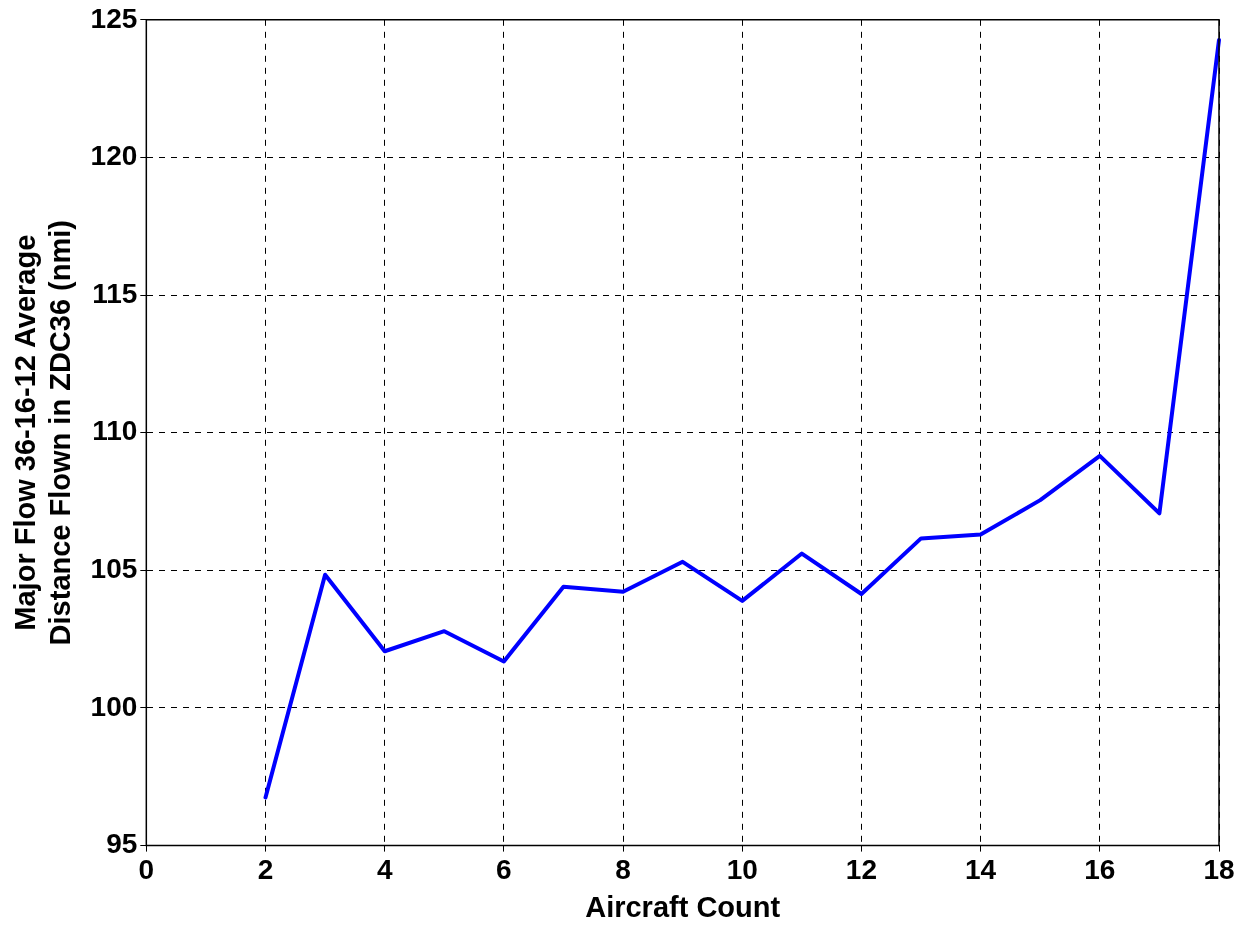 This screenshot has height=934, width=1243. Describe the element at coordinates (114, 706) in the screenshot. I see `y-tick-label: 100` at that location.